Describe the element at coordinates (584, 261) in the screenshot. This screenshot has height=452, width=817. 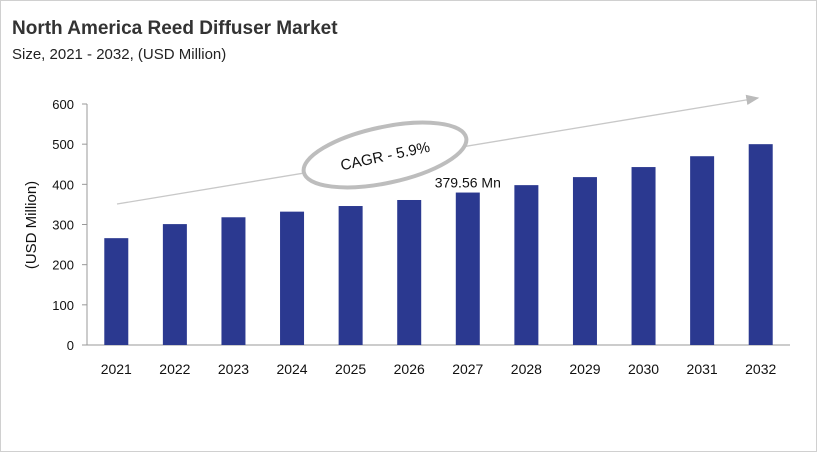
I see `bar-2029` at that location.